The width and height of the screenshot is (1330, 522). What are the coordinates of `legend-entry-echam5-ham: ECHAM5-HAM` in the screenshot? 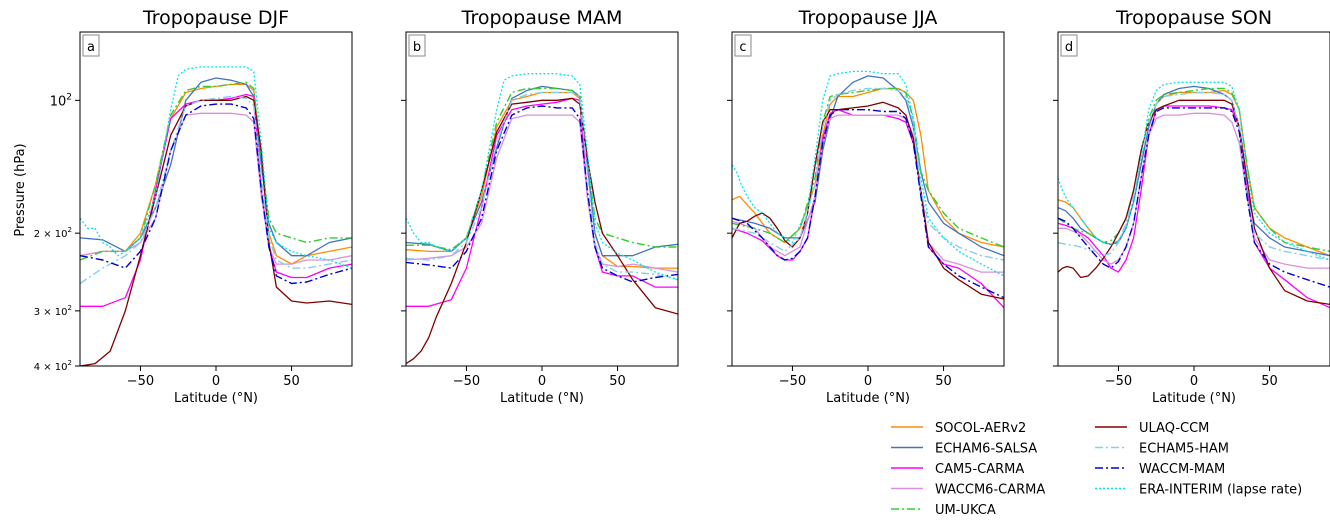 It's located at (1162, 449).